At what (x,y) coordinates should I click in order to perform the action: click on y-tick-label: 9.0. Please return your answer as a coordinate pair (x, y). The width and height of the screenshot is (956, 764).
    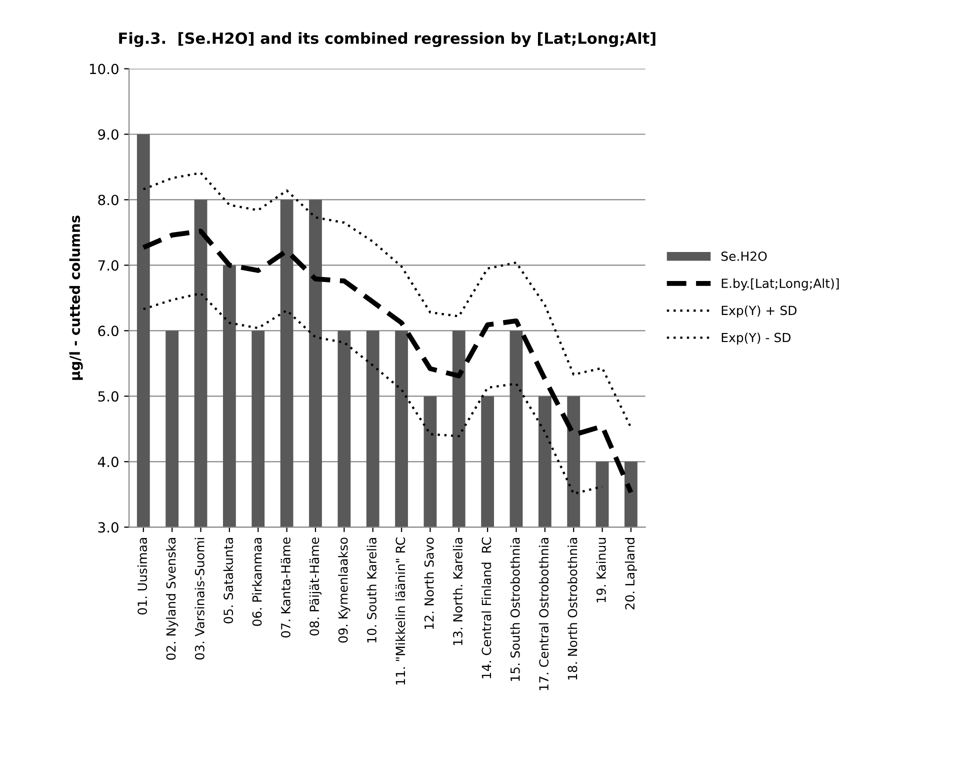
    Looking at the image, I should click on (108, 134).